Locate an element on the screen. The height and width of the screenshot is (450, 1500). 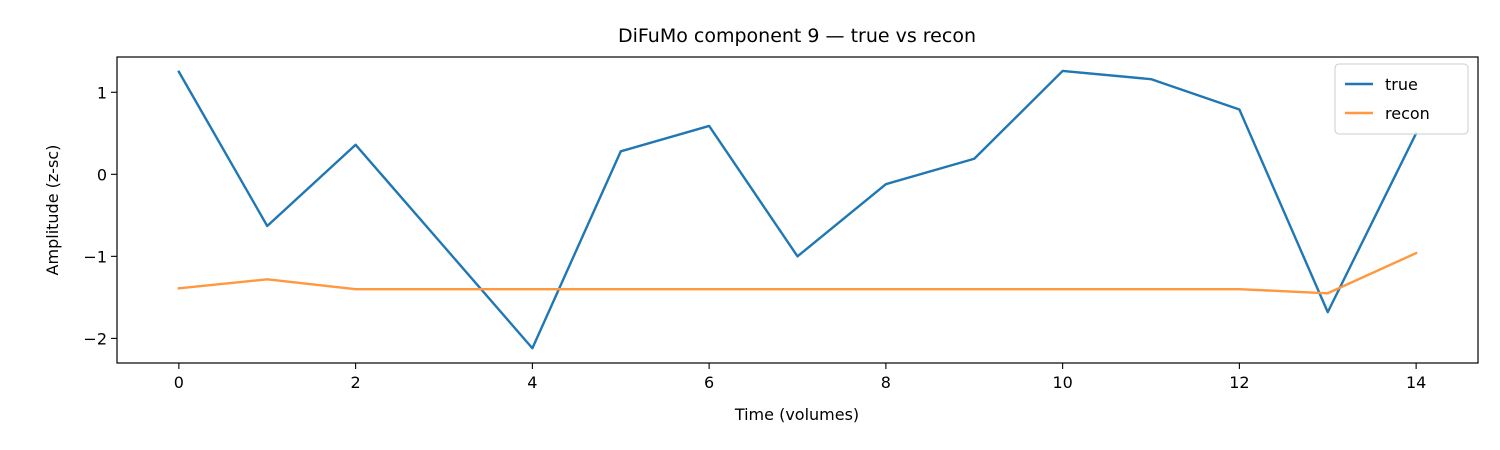
x-tick-label: 10 is located at coordinates (1062, 382).